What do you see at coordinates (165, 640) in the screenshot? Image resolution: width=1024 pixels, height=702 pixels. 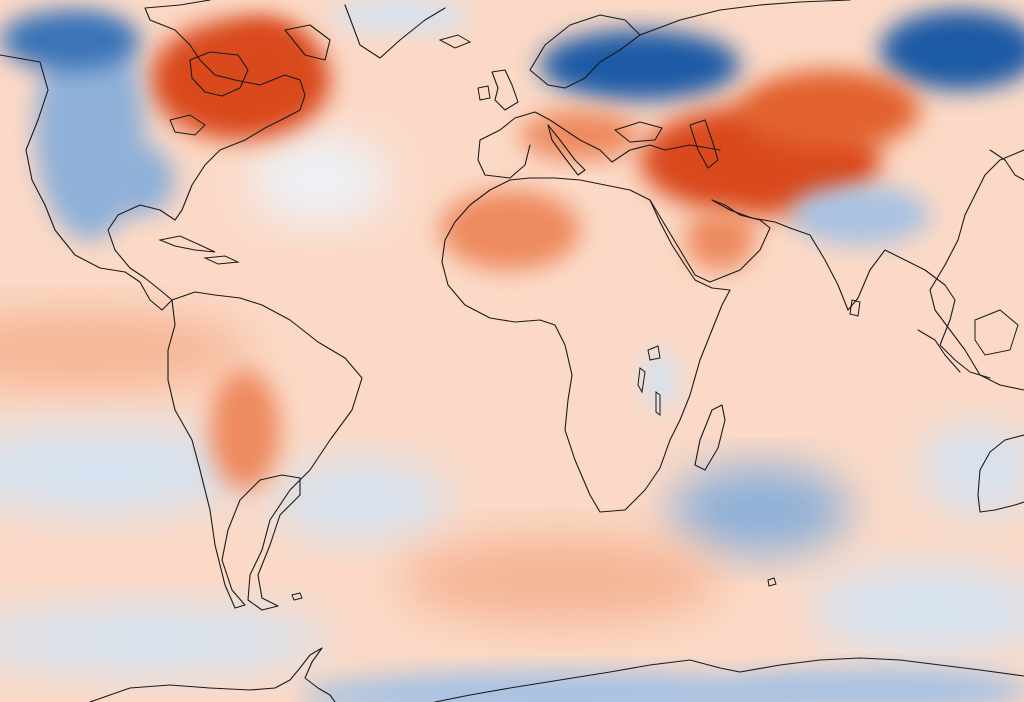 I see `southern-ocean-cool` at bounding box center [165, 640].